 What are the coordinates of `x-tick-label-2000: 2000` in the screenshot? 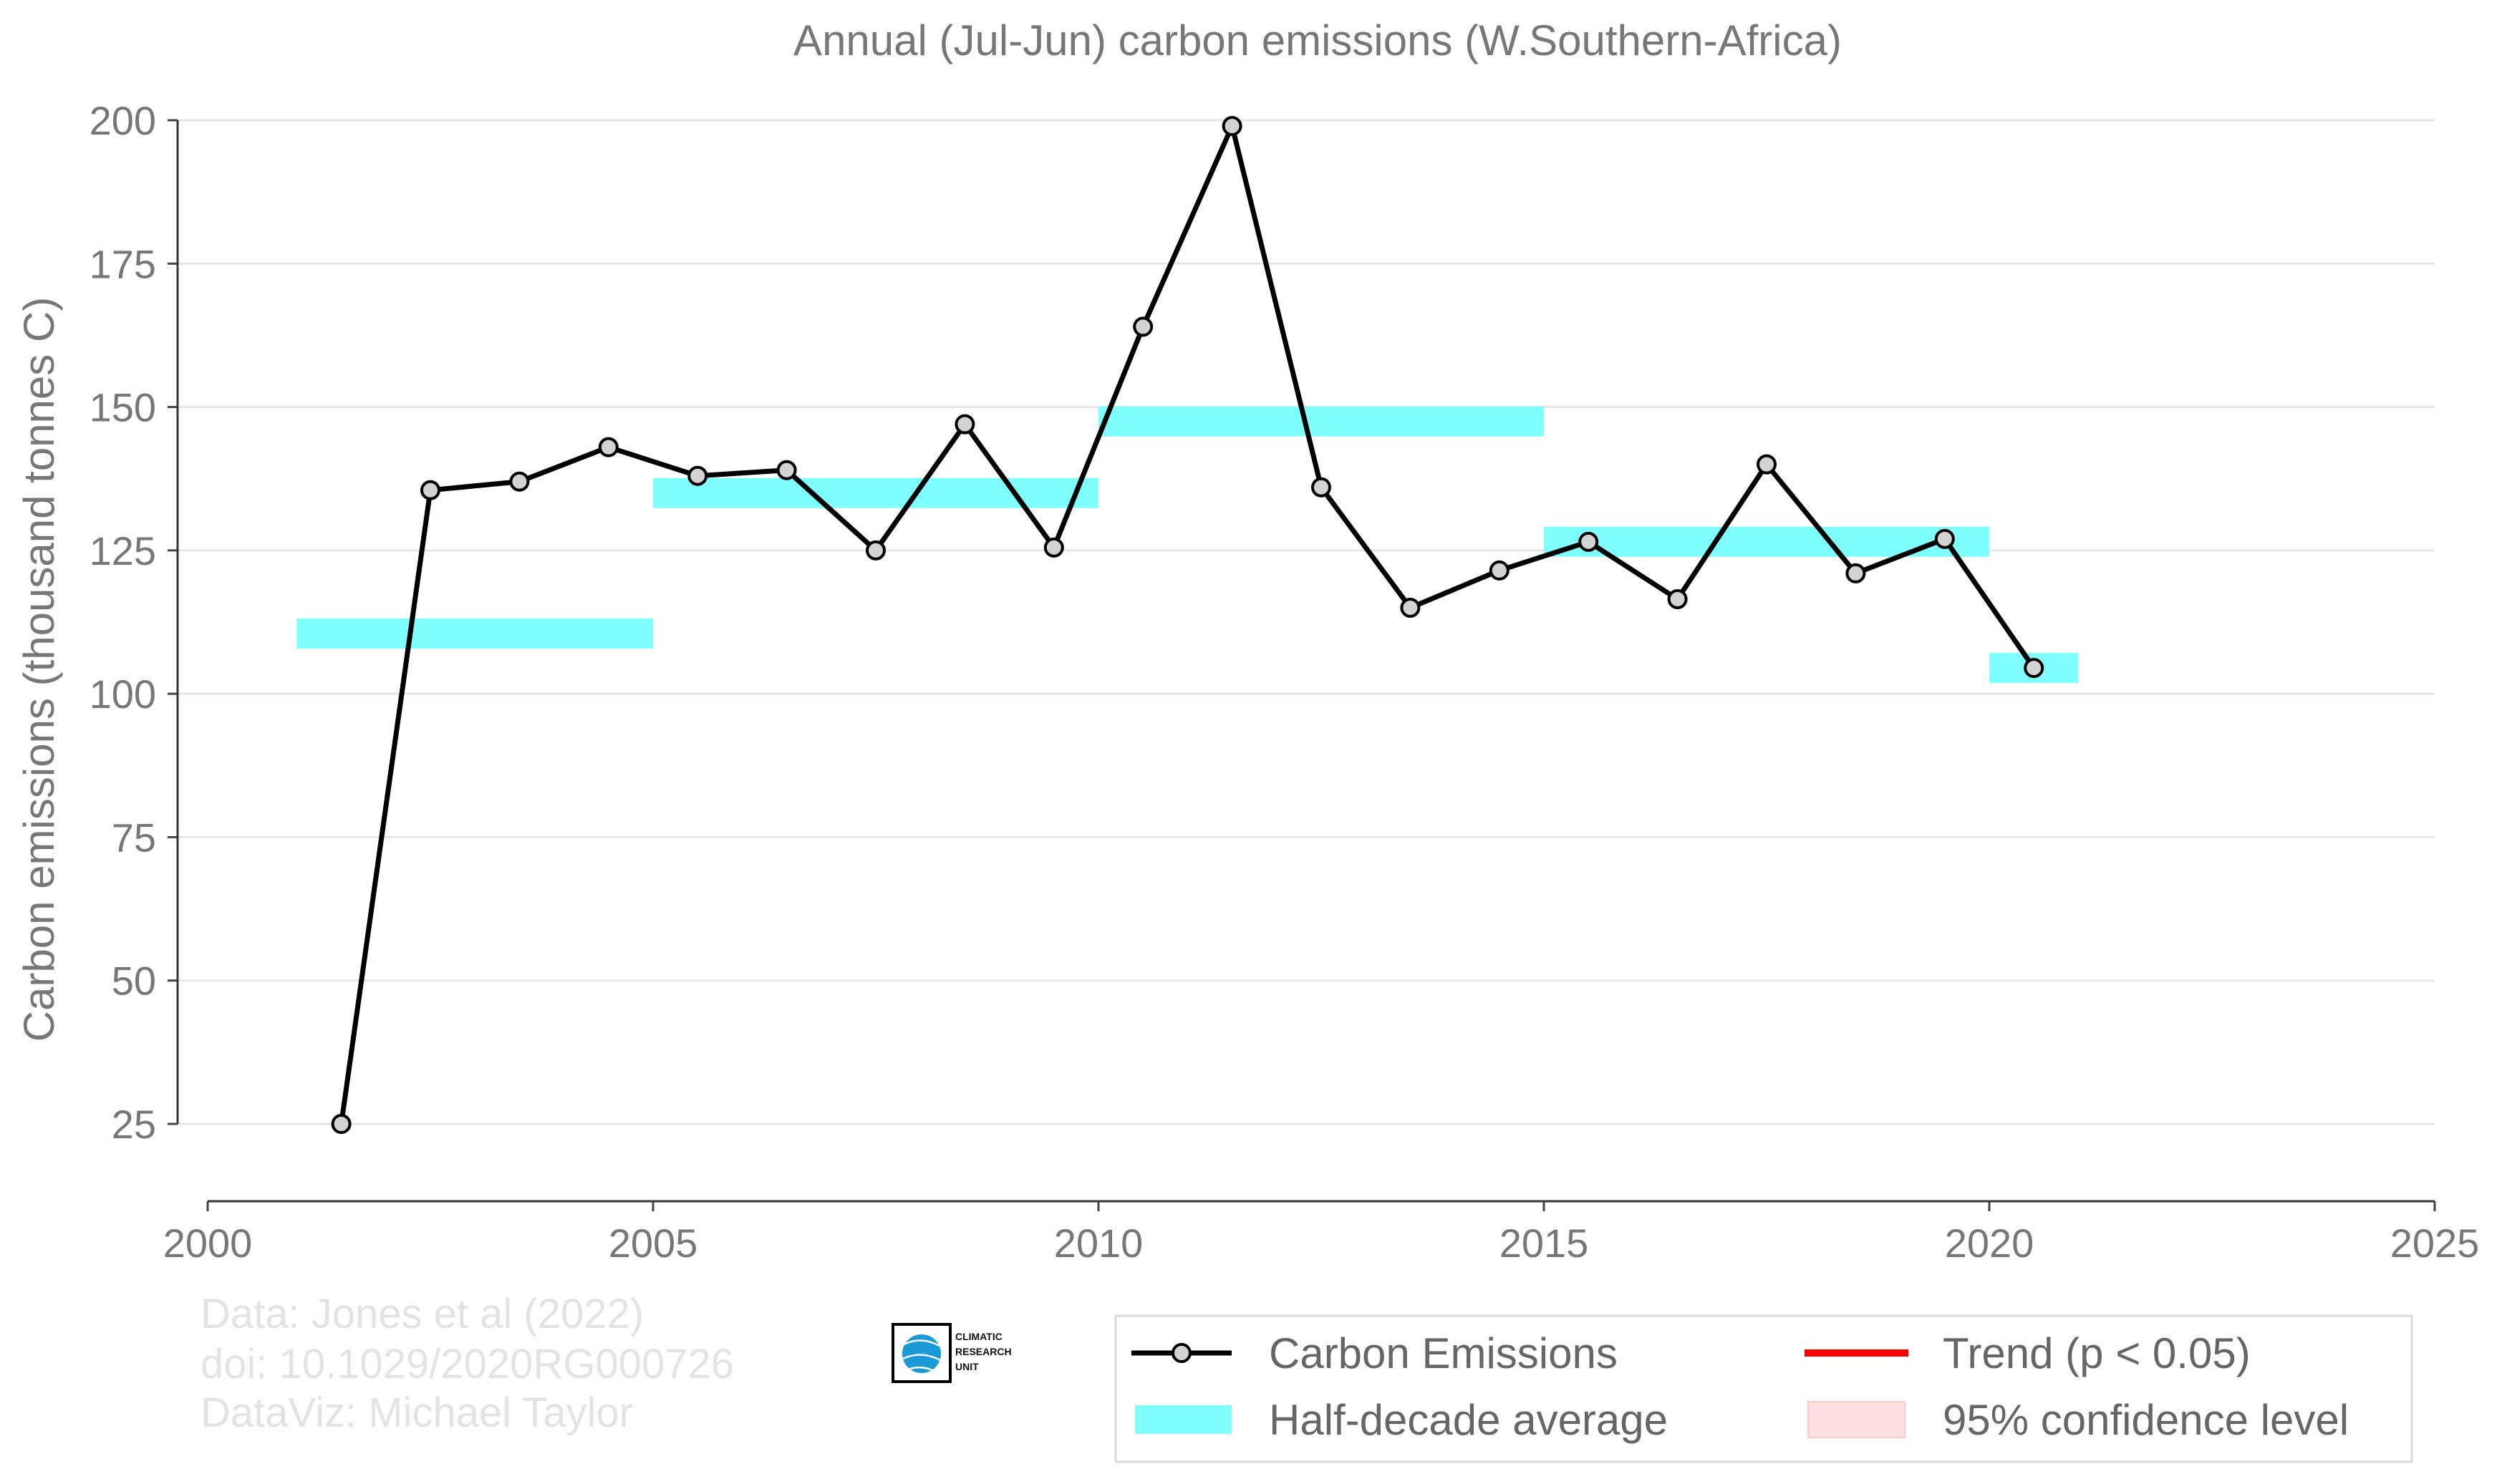 It's located at (208, 1243).